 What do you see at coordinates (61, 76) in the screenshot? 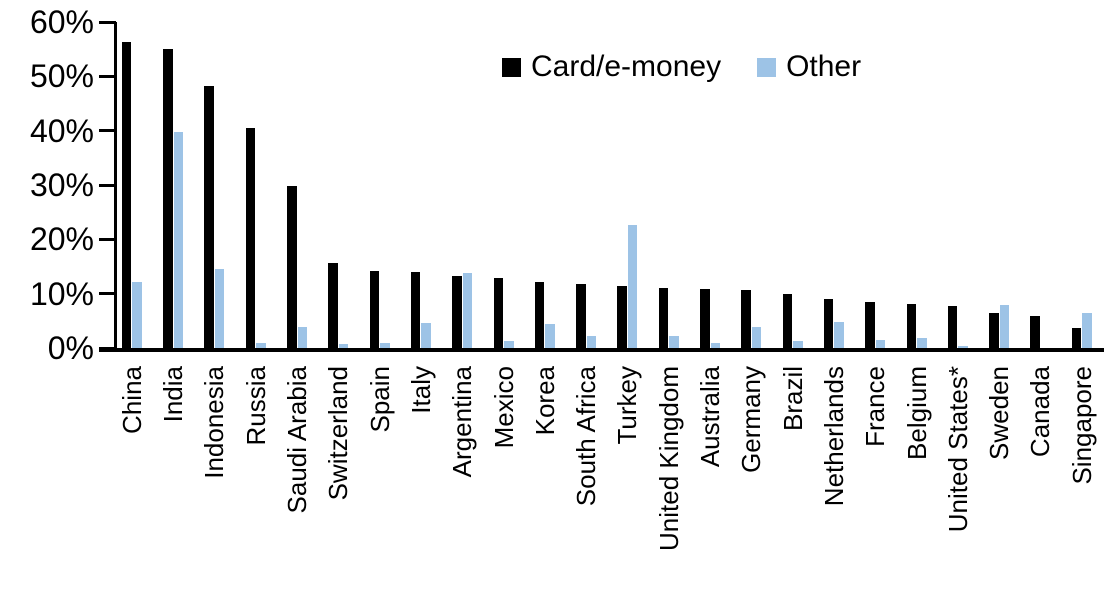
I see `y-axis-label: 50%` at bounding box center [61, 76].